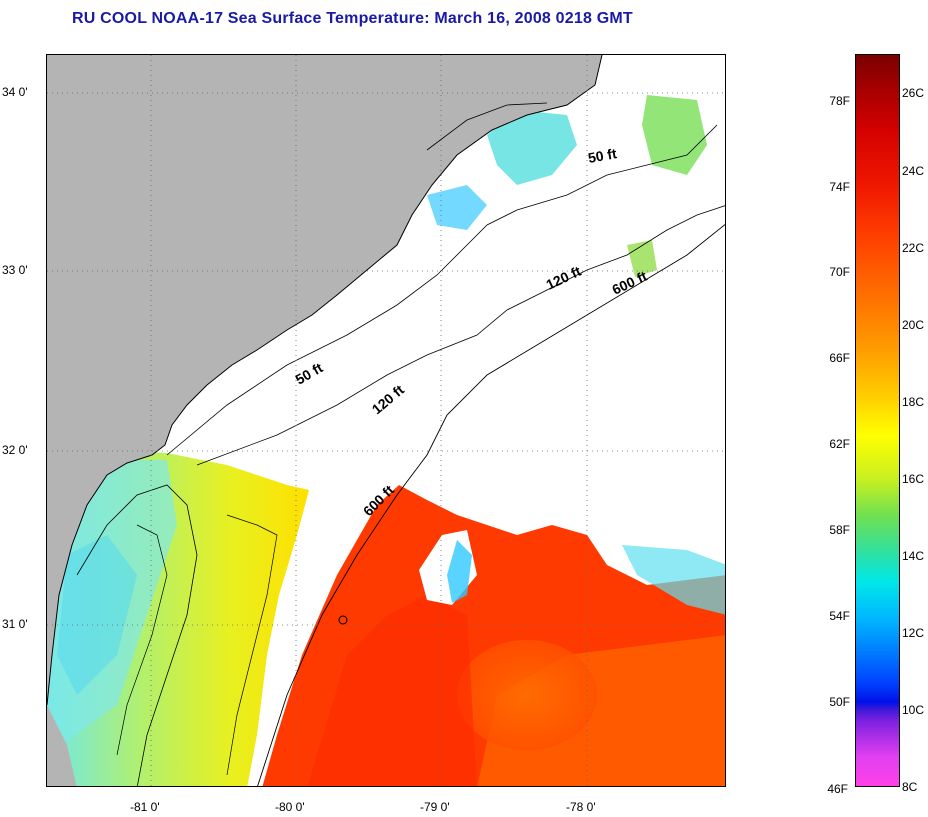 This screenshot has width=928, height=817. I want to click on contour-label: 600 ft, so click(630, 283).